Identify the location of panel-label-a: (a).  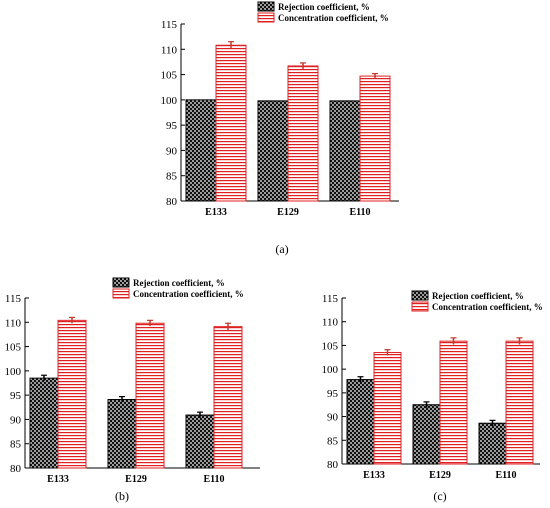
(281, 249).